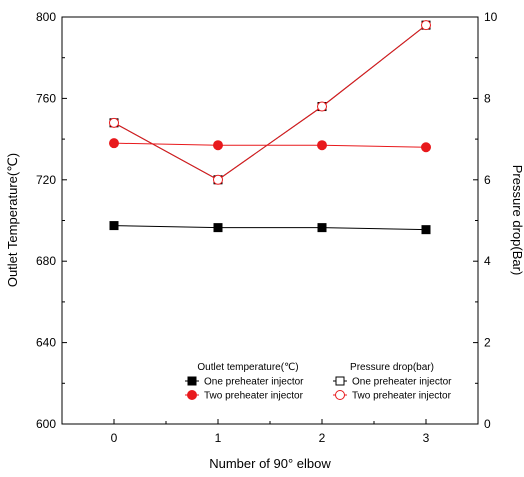 Image resolution: width=524 pixels, height=477 pixels. What do you see at coordinates (247, 367) in the screenshot?
I see `legend-group-title: Outlet temperature(℃)` at bounding box center [247, 367].